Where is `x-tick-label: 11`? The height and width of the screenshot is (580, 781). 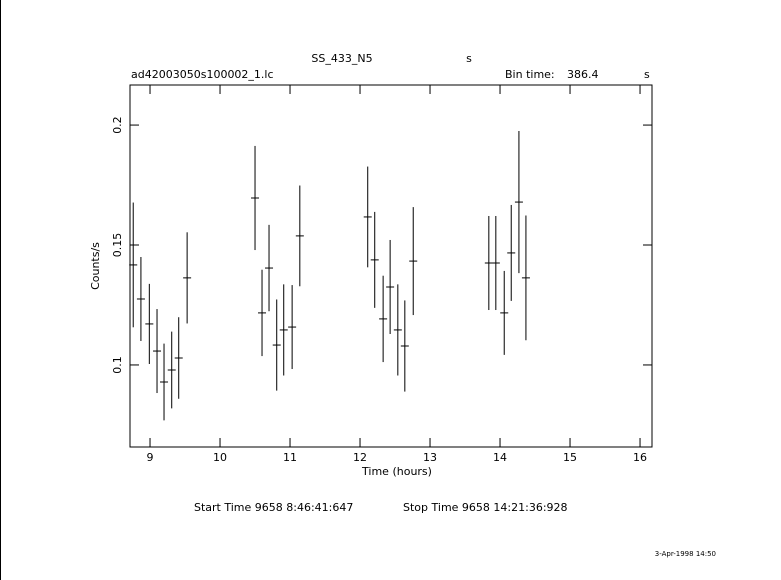 x-tick-label: 11 is located at coordinates (290, 457).